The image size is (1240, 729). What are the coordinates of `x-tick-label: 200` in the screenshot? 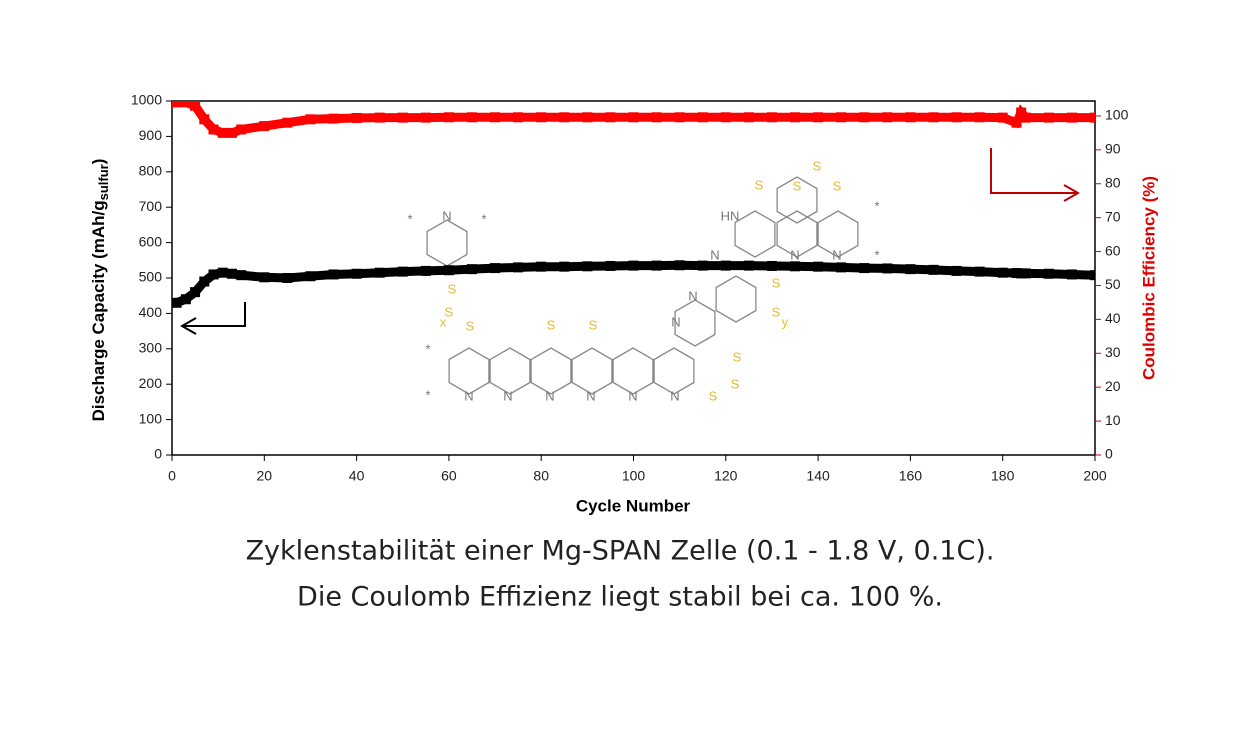 It's located at (1095, 476).